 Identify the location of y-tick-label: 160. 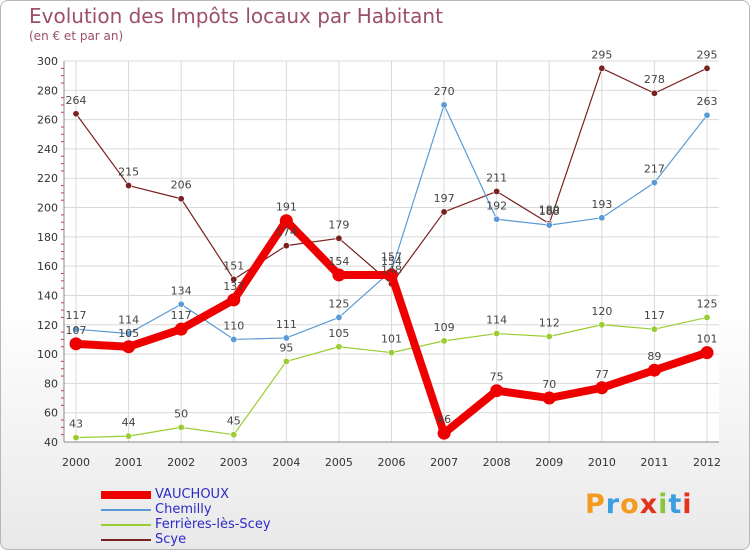
(47, 266).